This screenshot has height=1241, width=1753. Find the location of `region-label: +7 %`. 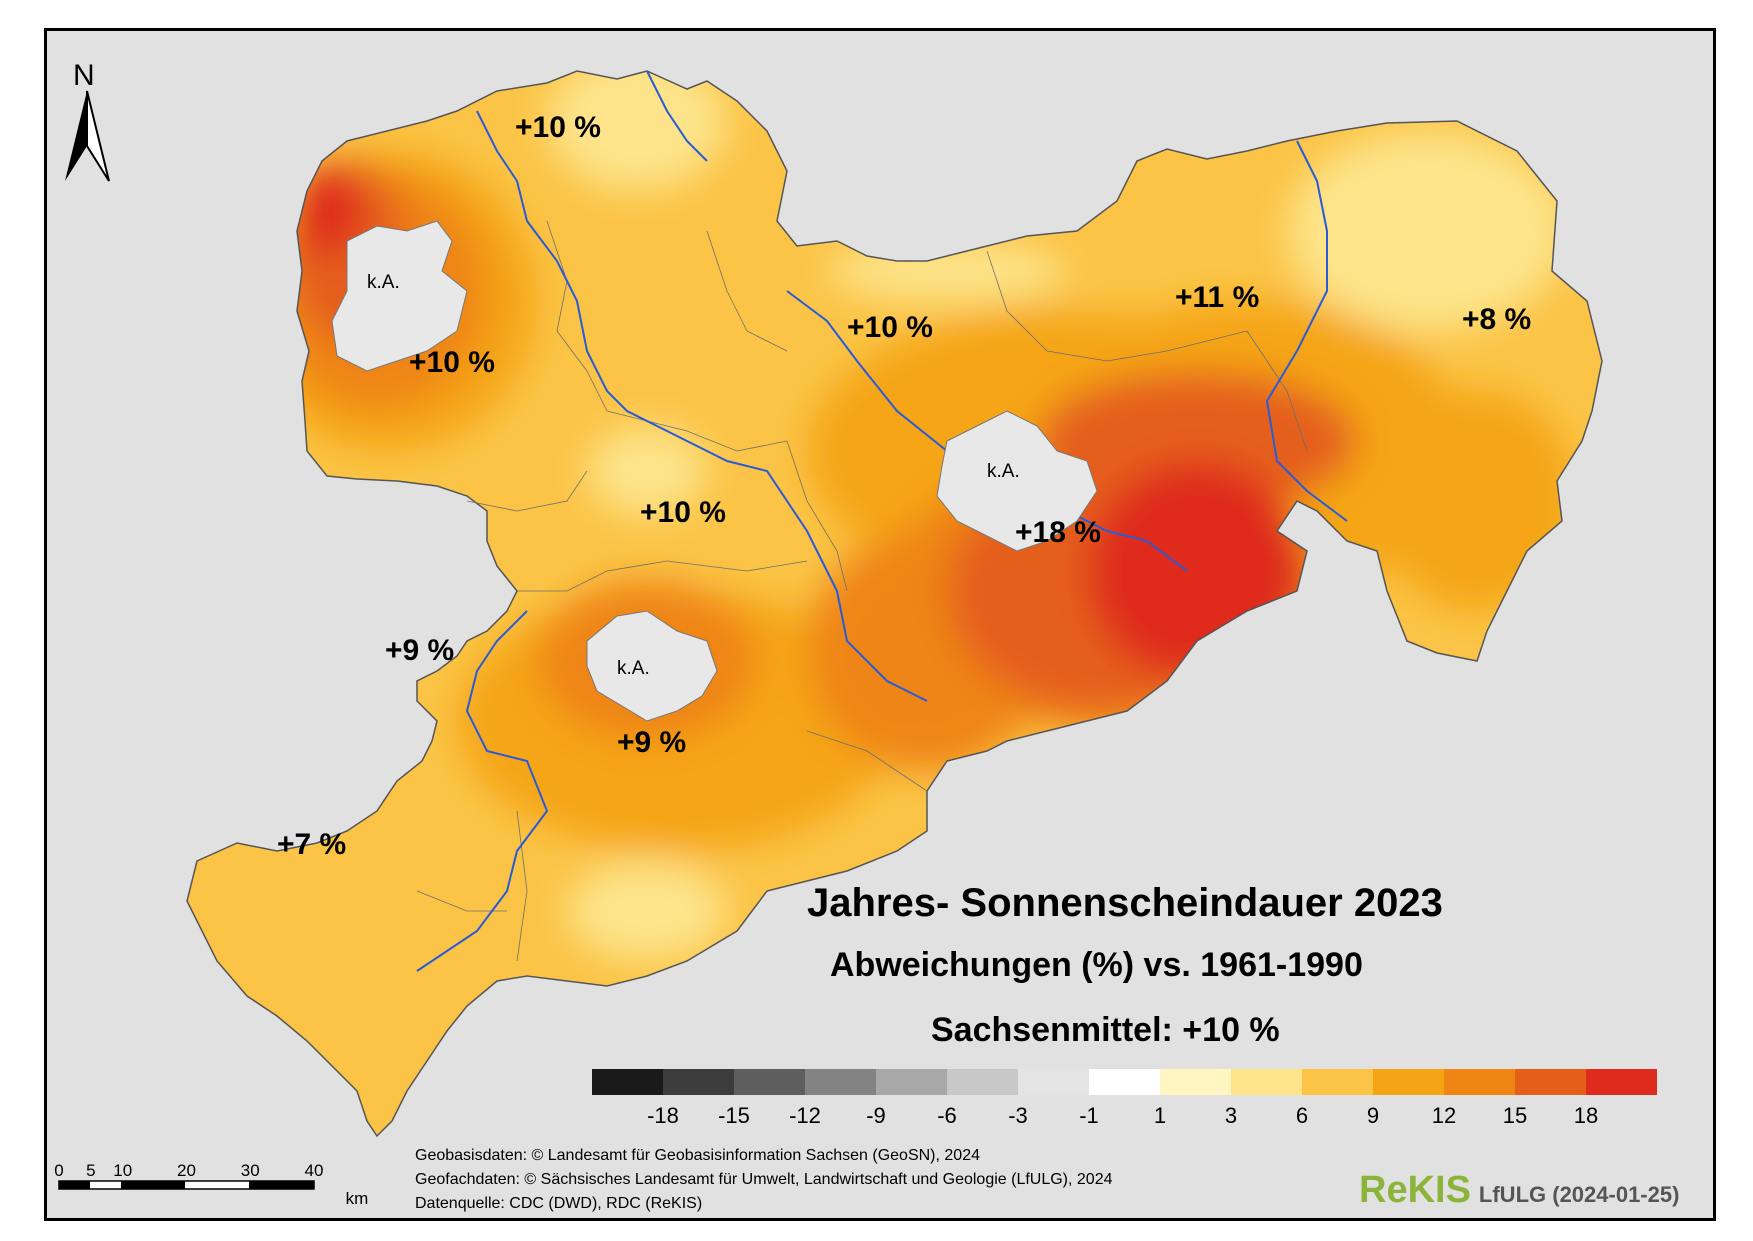

region-label: +7 % is located at coordinates (312, 844).